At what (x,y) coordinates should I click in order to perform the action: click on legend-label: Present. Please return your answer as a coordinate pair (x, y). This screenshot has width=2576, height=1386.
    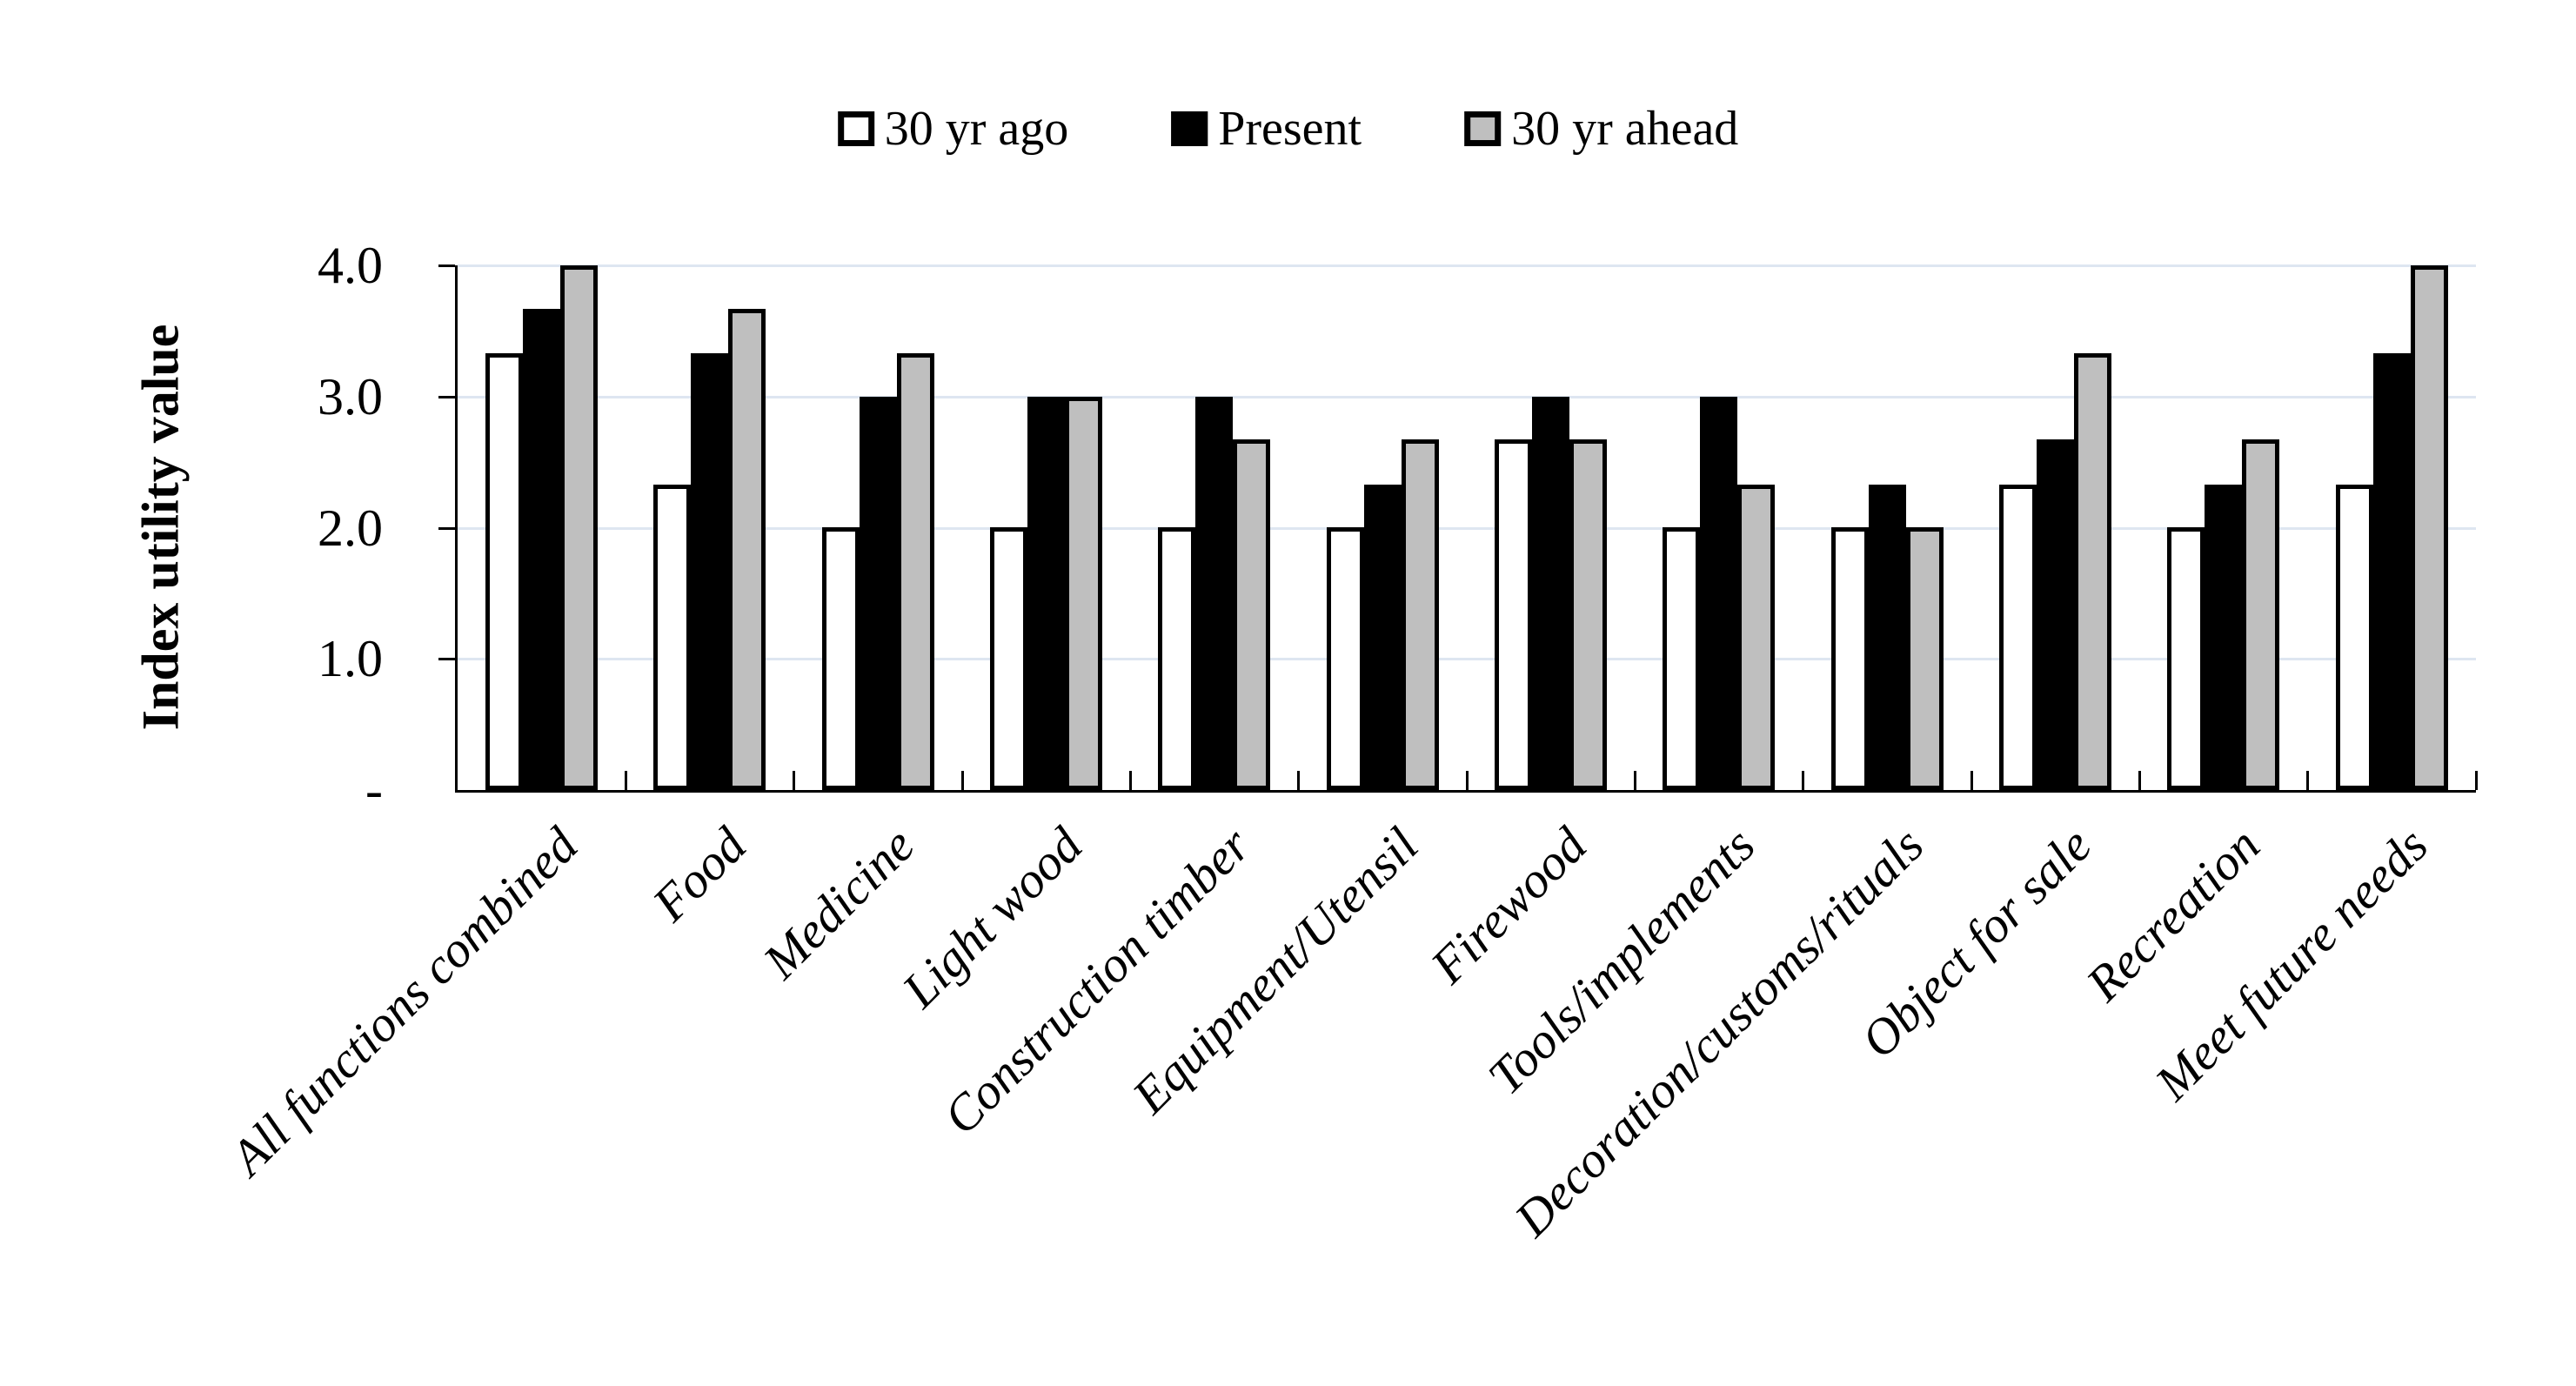
    Looking at the image, I should click on (1290, 129).